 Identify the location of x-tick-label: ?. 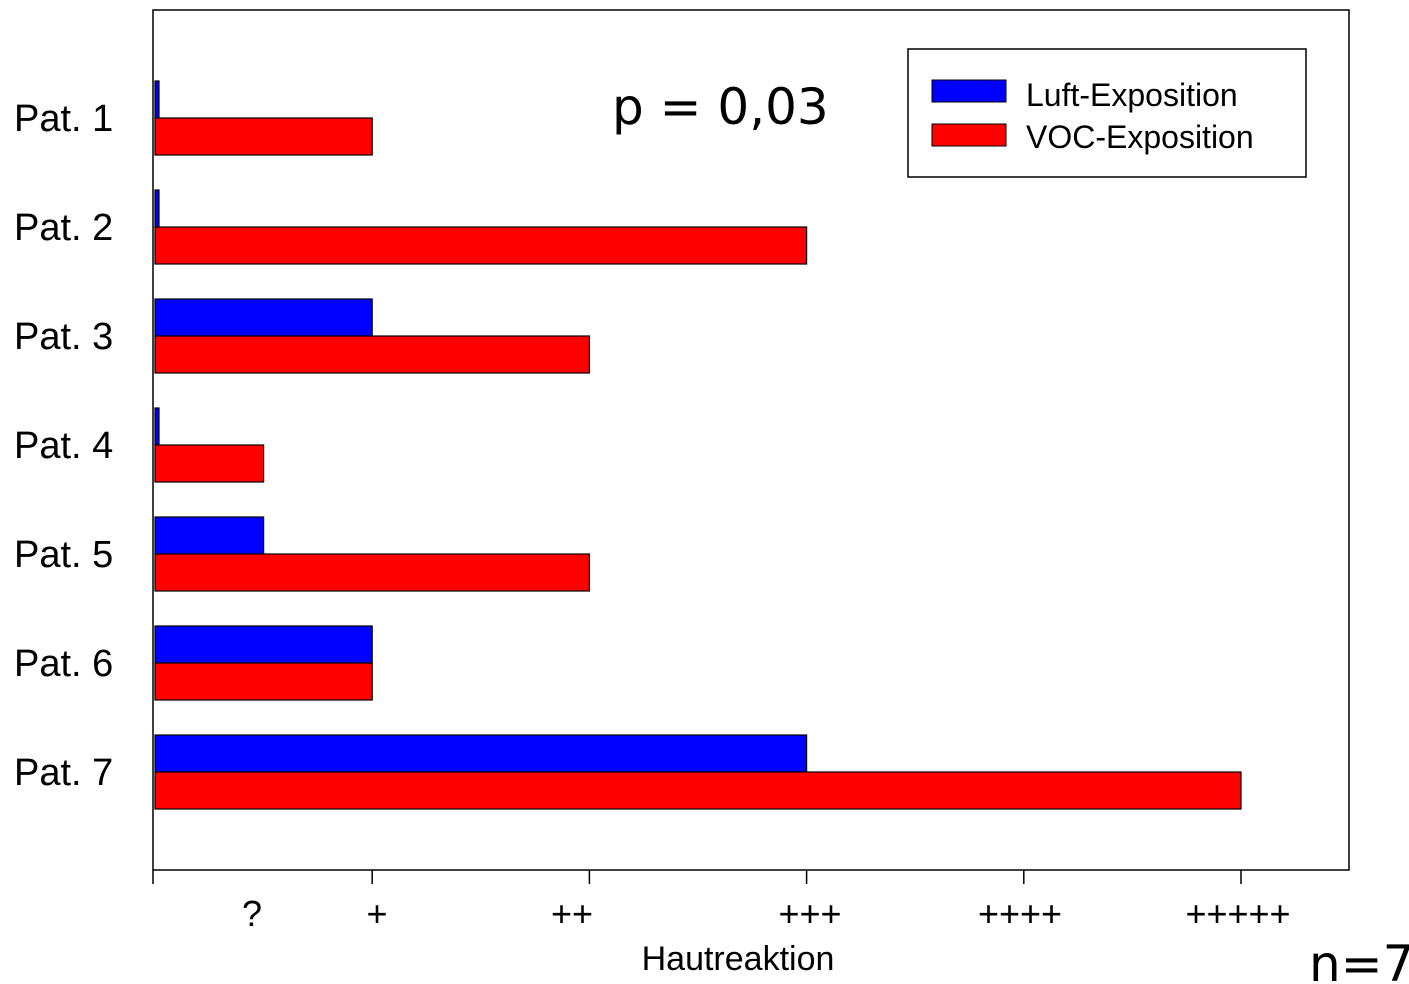
(252, 913).